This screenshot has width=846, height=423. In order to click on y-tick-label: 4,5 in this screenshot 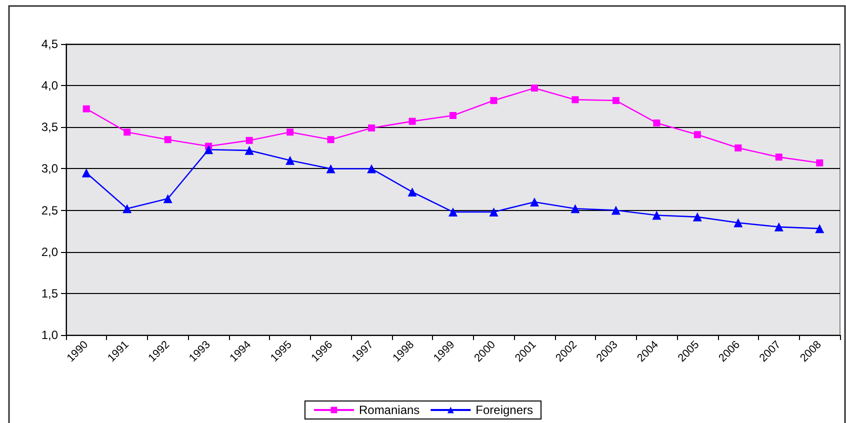, I will do `click(49, 44)`.